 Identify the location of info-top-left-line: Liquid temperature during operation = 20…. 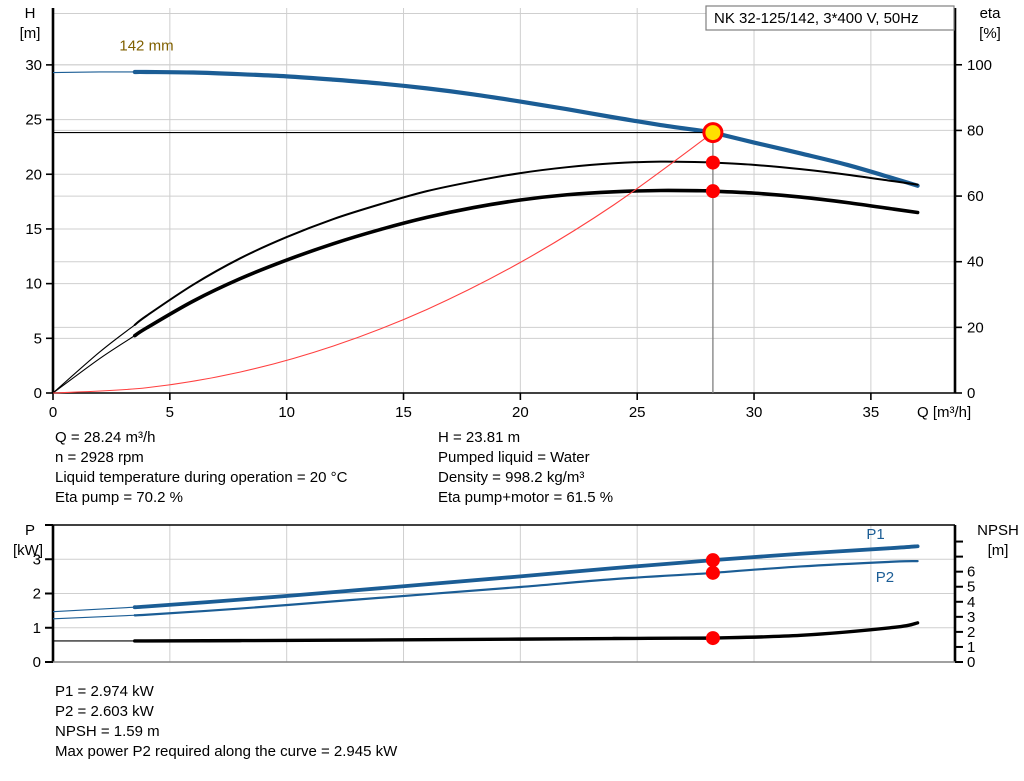
(201, 477).